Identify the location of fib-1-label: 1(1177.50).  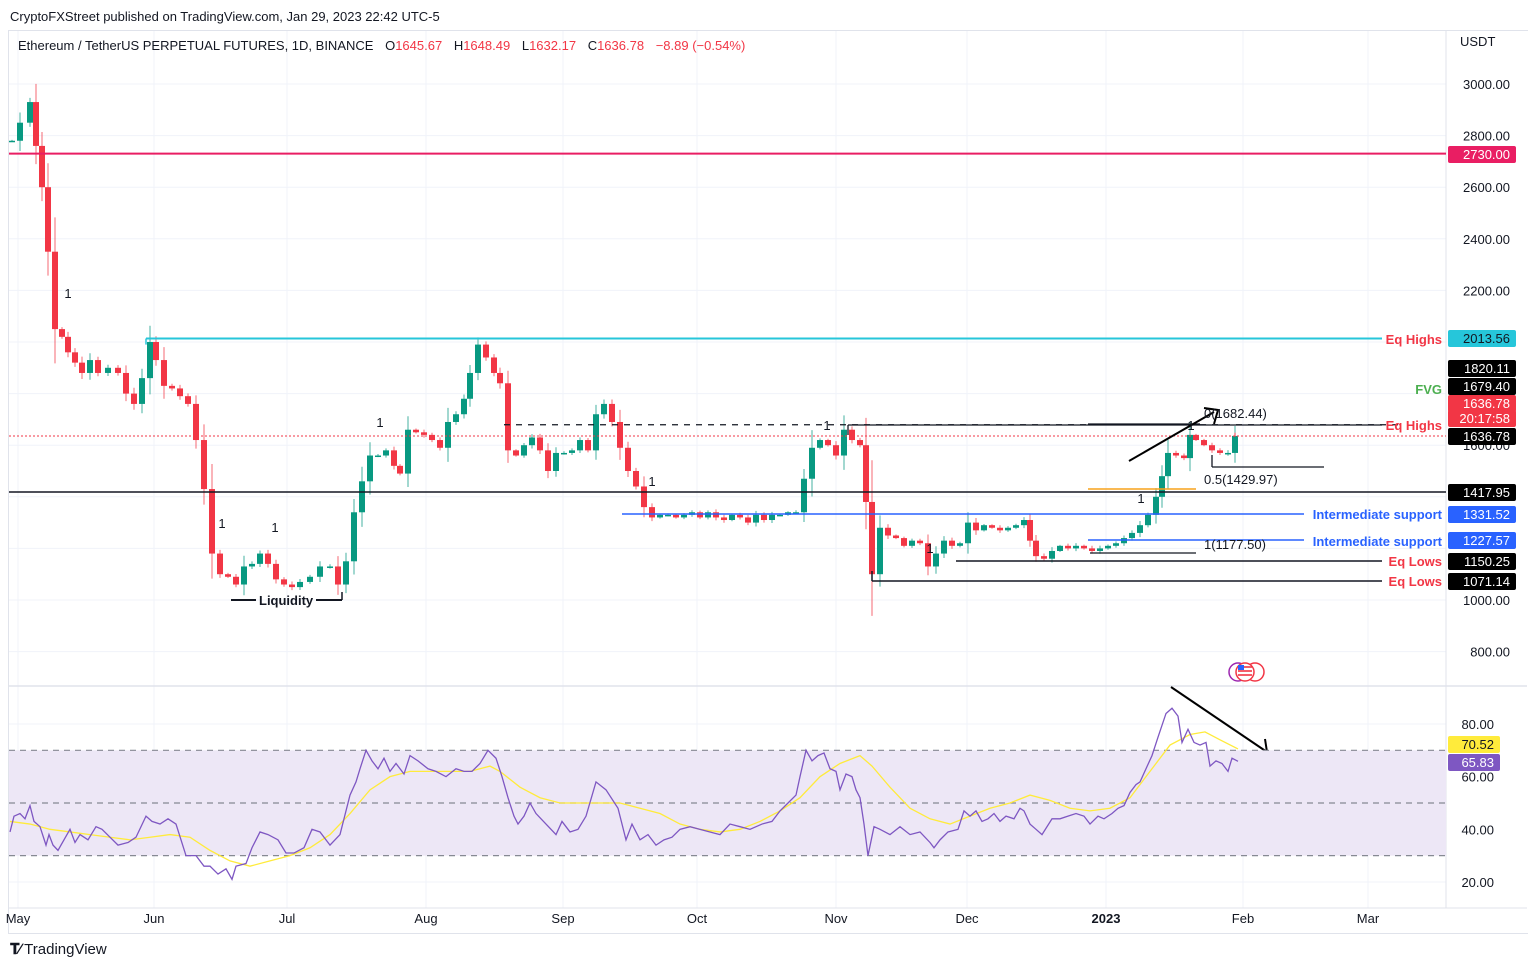
(1235, 544).